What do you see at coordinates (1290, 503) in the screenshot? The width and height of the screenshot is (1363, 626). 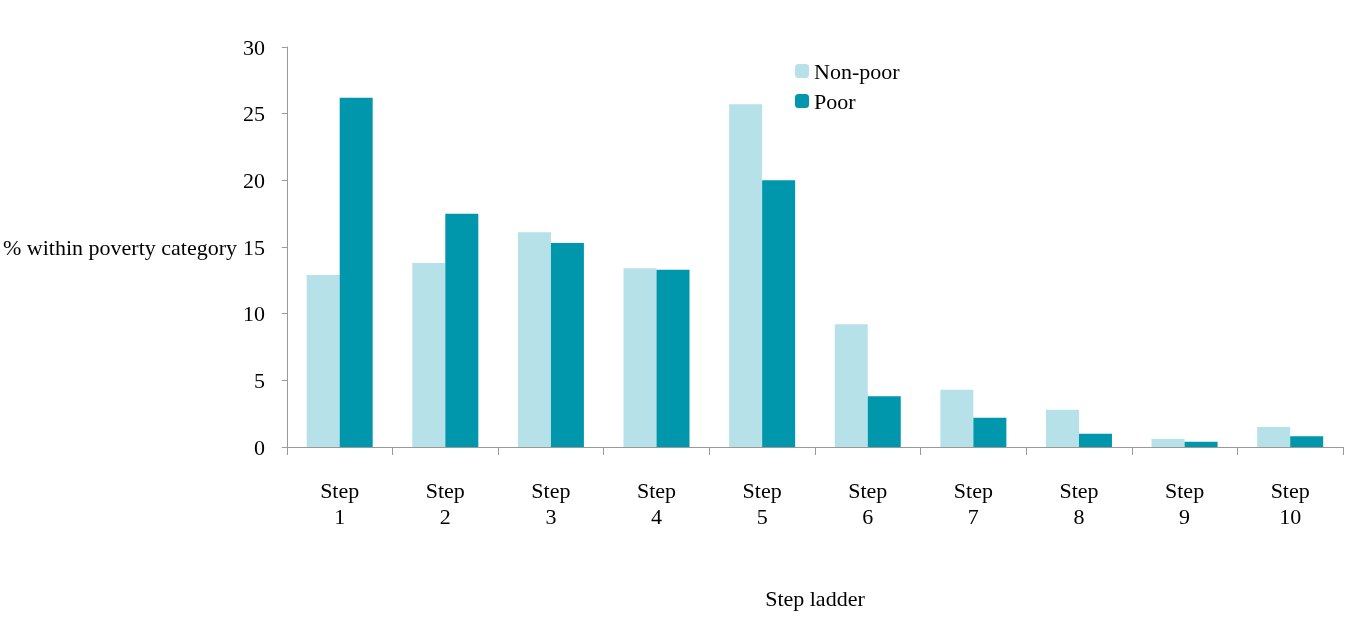 I see `x-tick-label: Step 10` at bounding box center [1290, 503].